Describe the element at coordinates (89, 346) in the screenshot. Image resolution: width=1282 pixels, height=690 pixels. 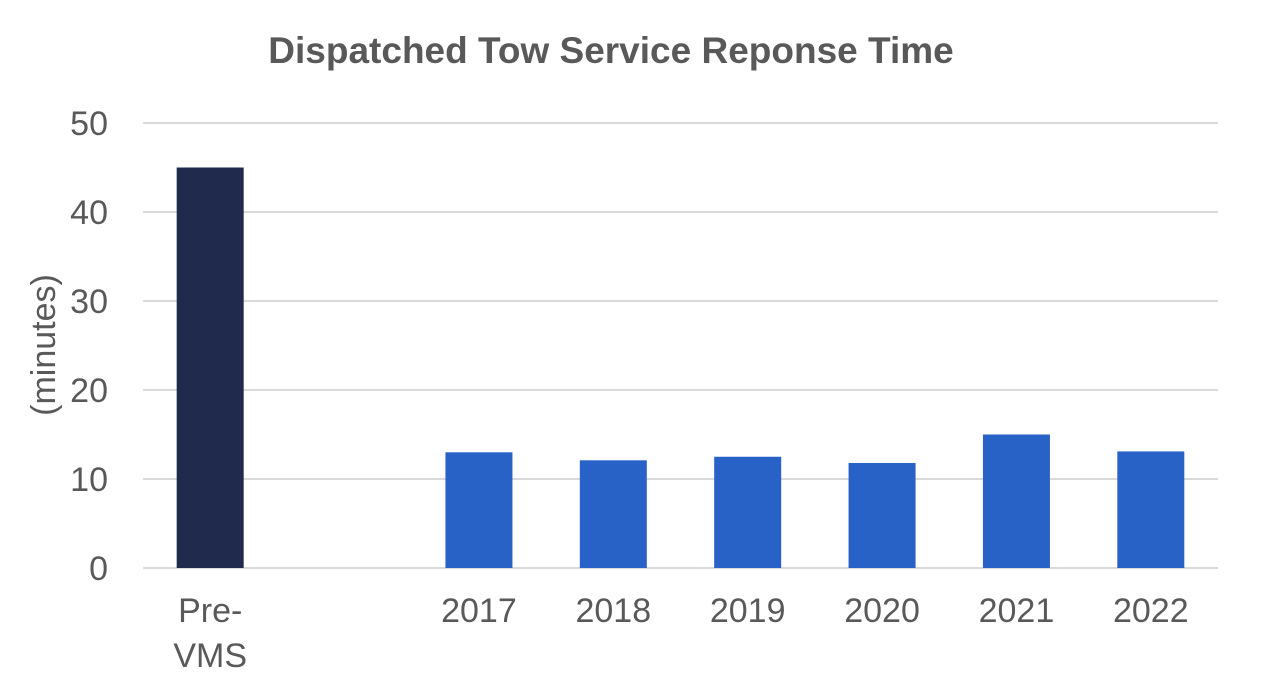
I see `y-tick-labels: 0 10 20 30 40 50` at that location.